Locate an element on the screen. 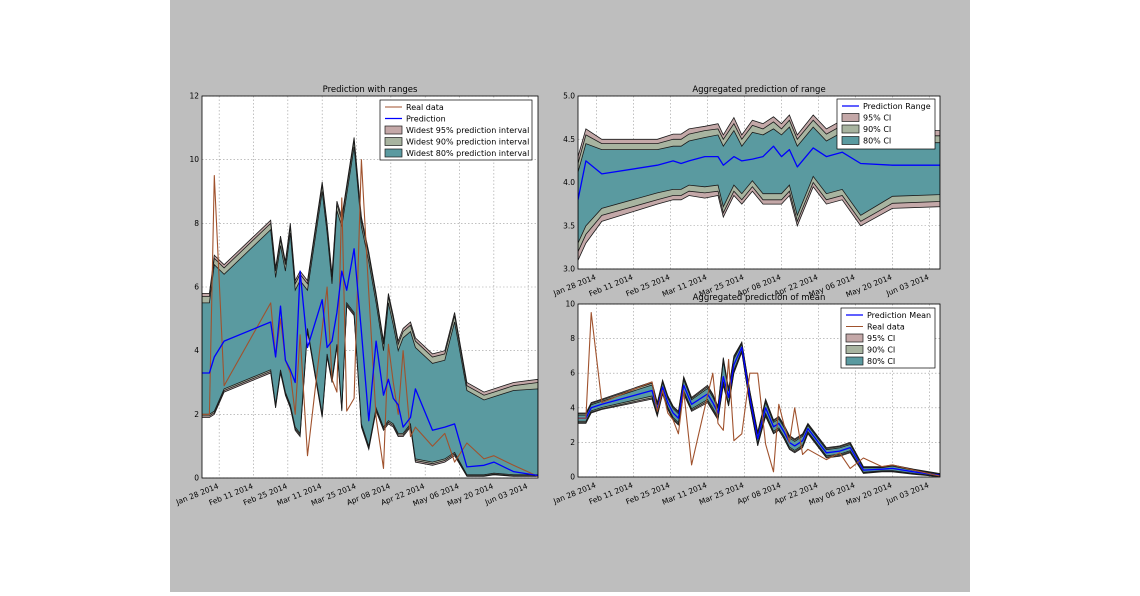  page-background-right is located at coordinates (1055, 296).